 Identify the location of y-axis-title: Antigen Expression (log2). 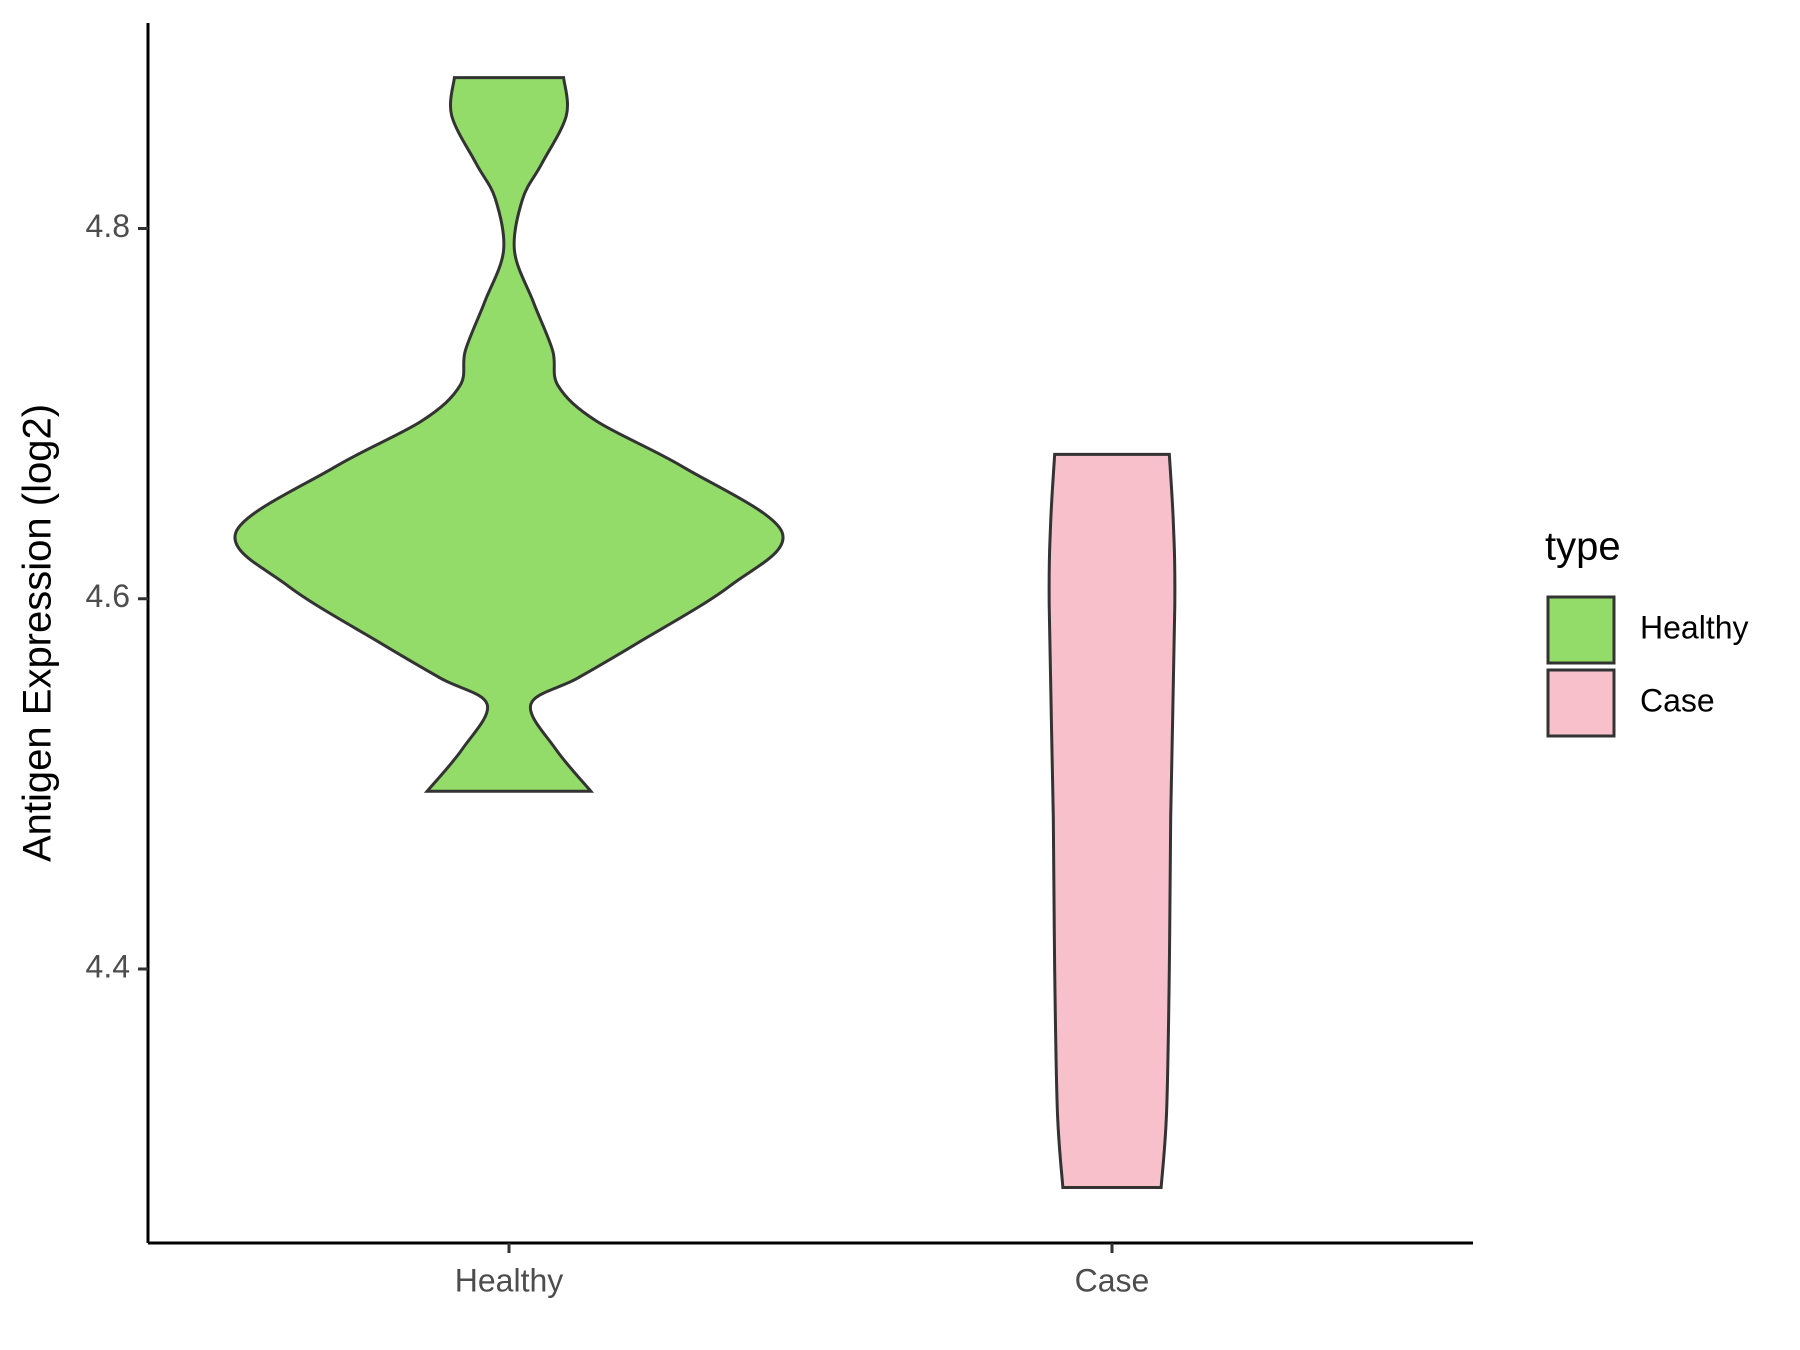
(38, 633).